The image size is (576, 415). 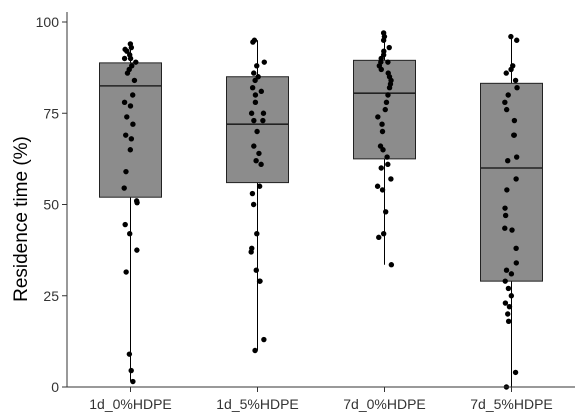 I want to click on x-tick-label: 1d_5%HDPE, so click(x=257, y=404).